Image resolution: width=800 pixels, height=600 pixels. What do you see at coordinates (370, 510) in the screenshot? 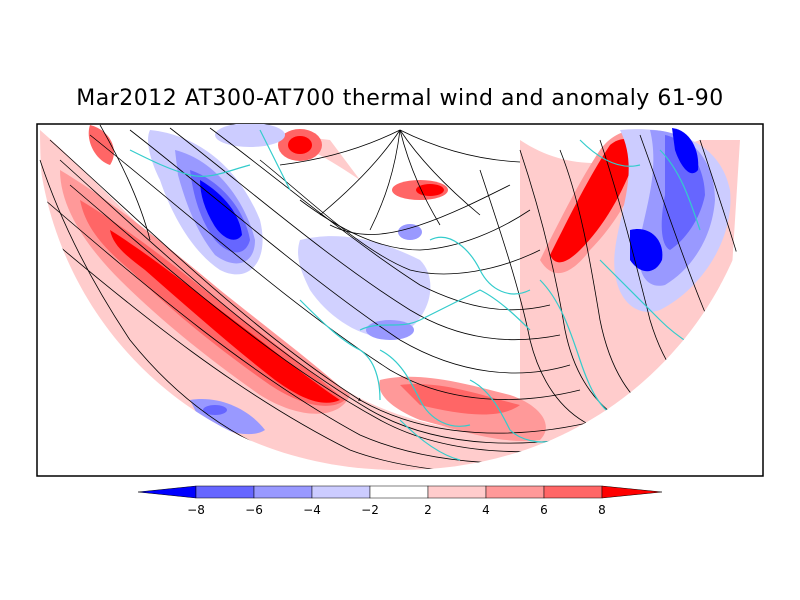
I see `colorbar-label: −2` at bounding box center [370, 510].